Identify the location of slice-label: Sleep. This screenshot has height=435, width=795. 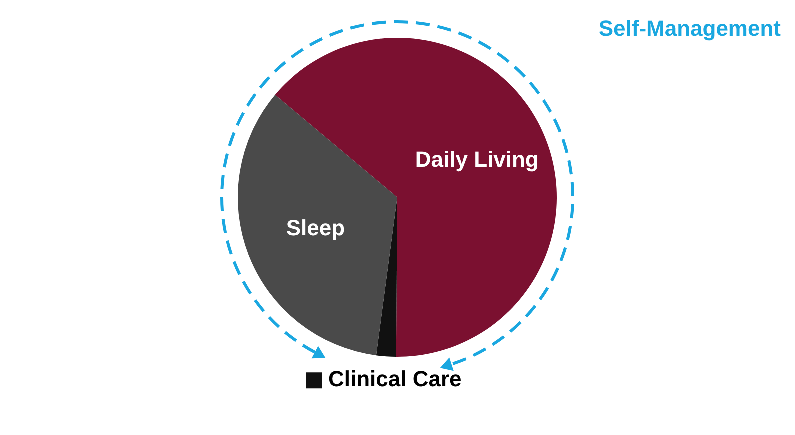
(316, 227).